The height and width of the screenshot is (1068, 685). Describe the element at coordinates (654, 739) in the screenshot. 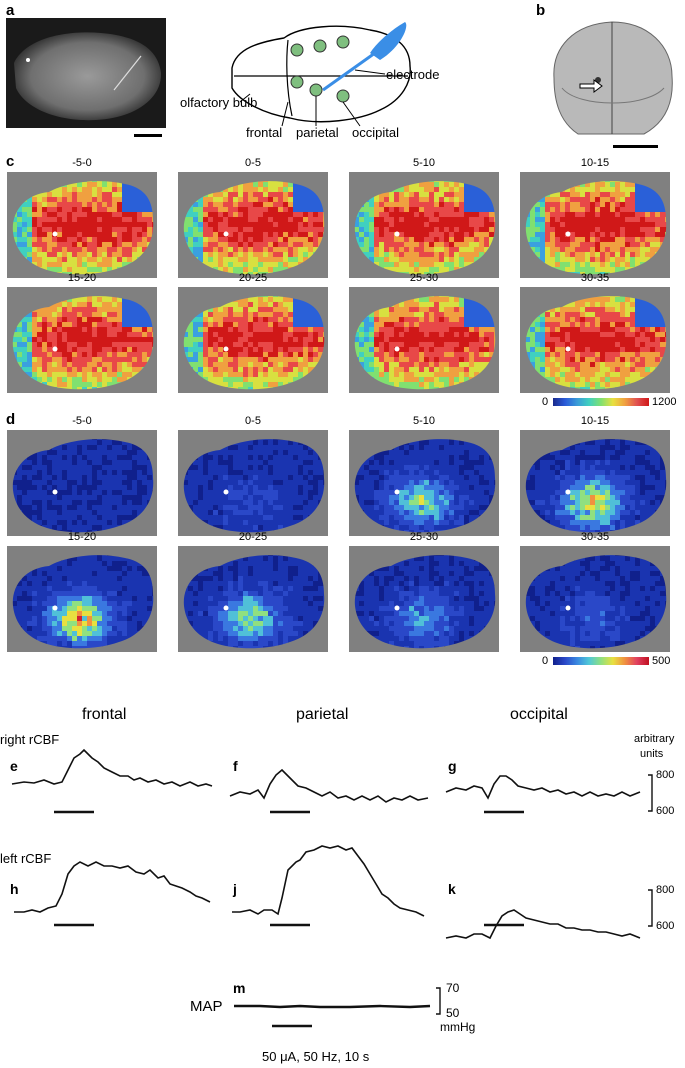

I see `units-line1: arbitrary` at that location.